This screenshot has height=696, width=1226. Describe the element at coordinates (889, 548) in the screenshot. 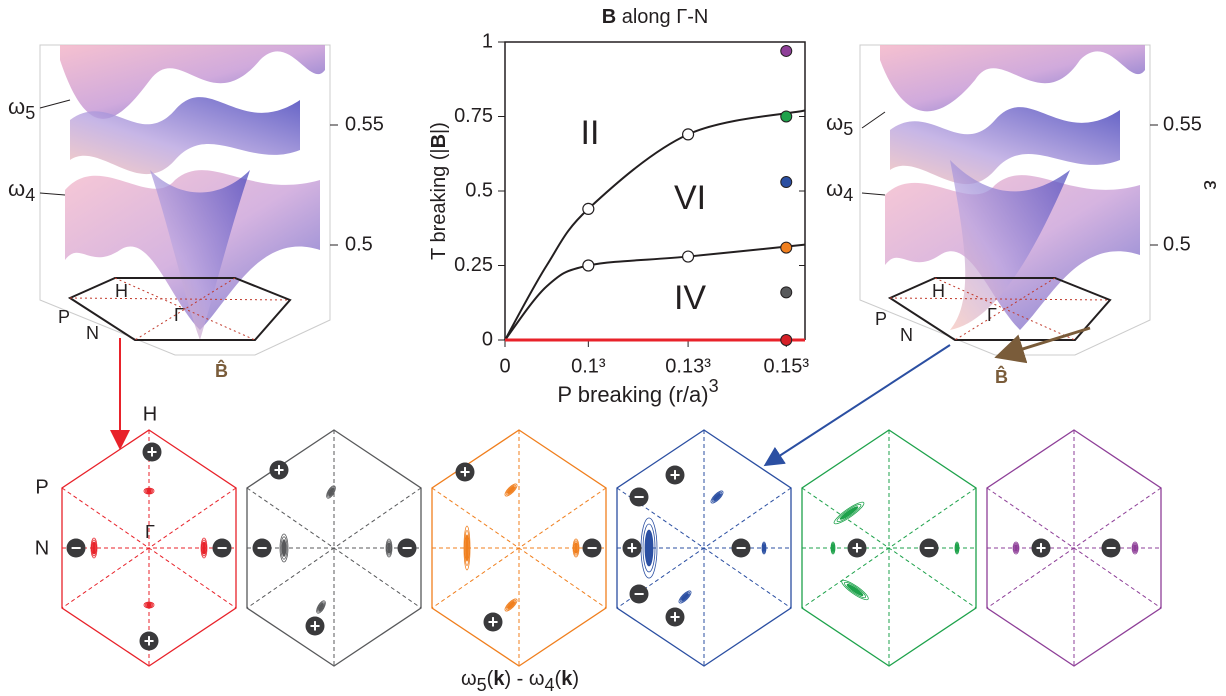

I see `brillouin-zone: + −` at that location.